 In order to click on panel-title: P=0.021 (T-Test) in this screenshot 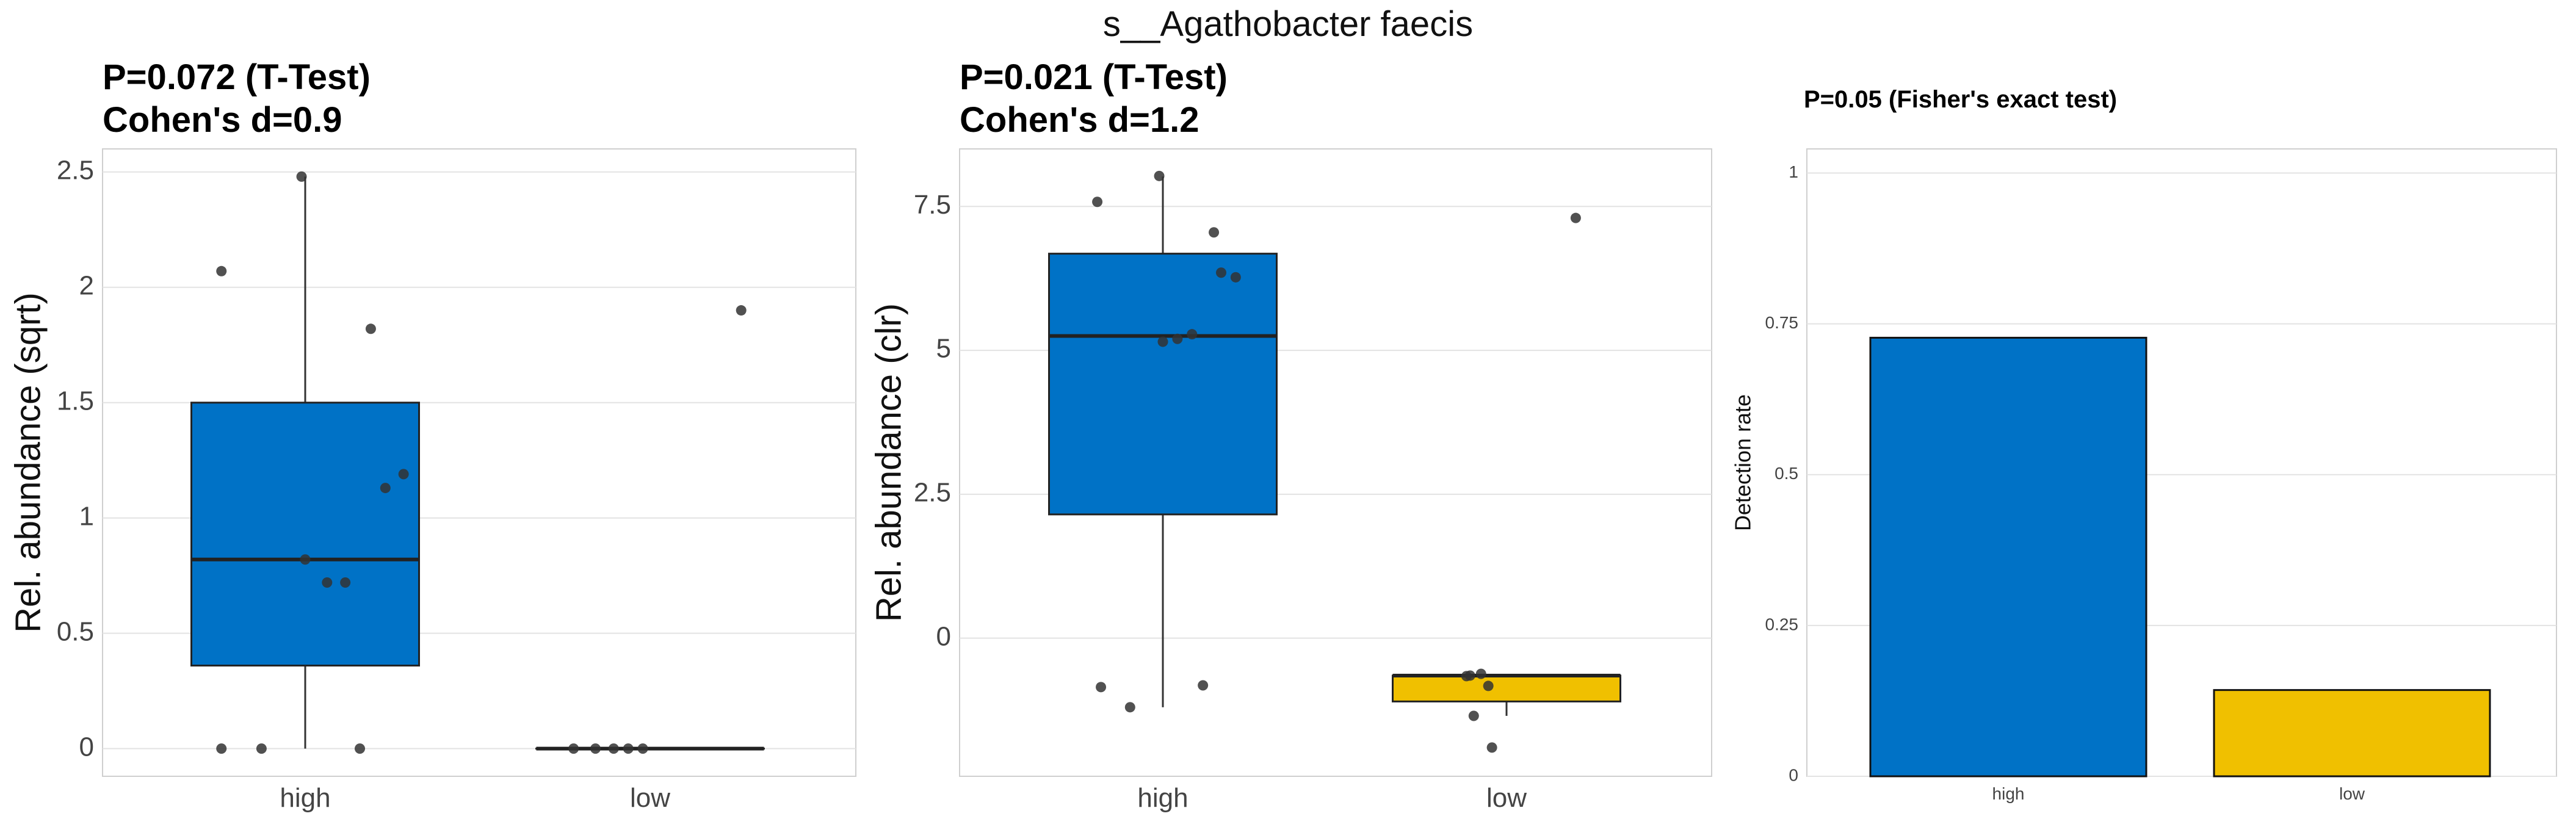, I will do `click(1094, 77)`.